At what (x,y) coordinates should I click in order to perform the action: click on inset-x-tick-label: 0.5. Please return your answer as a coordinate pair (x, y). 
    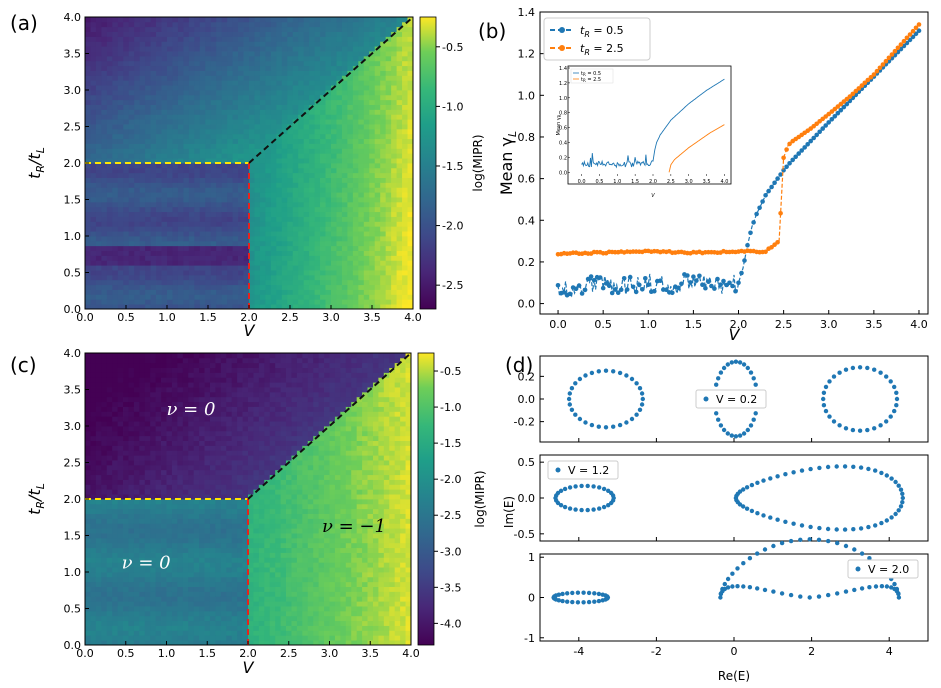
    Looking at the image, I should click on (599, 182).